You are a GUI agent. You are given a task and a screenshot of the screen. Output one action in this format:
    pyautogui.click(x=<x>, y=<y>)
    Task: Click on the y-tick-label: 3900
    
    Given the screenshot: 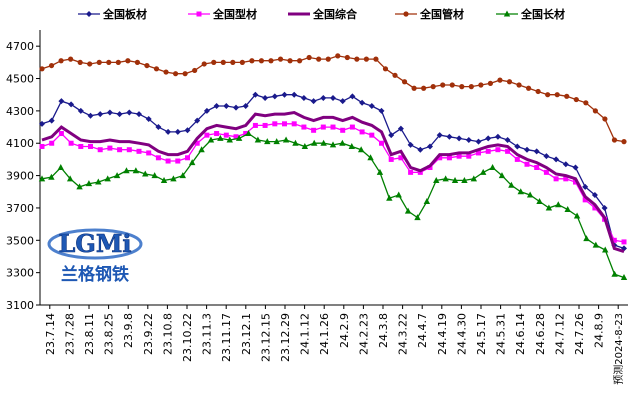 What is the action you would take?
    pyautogui.click(x=20, y=176)
    